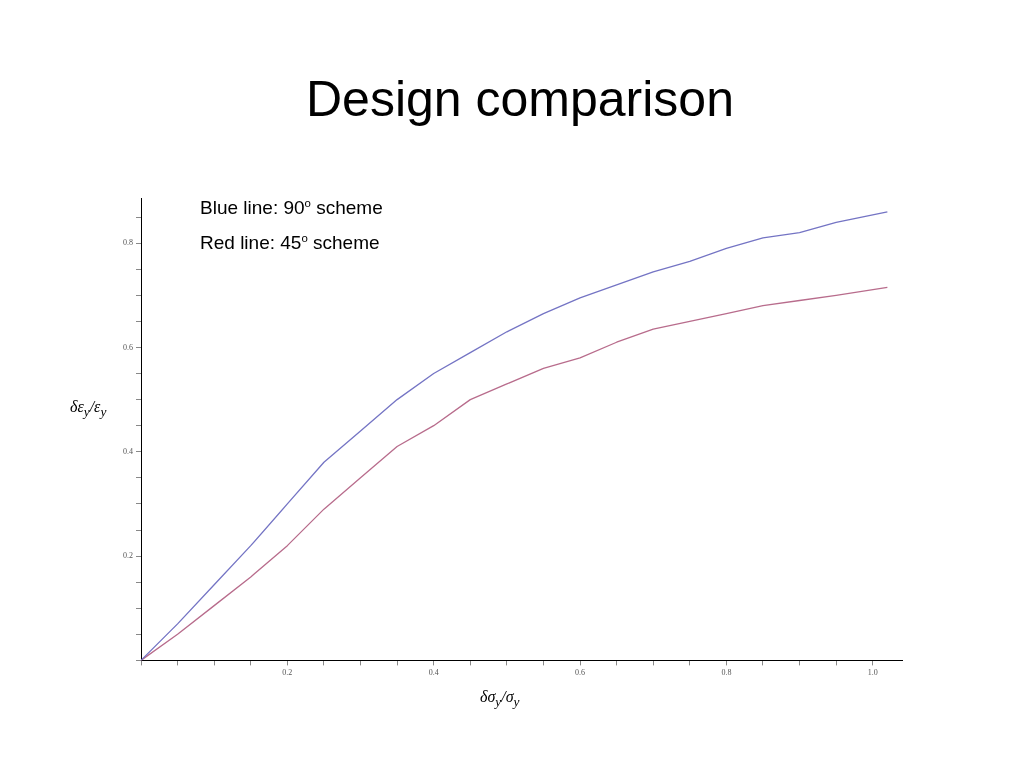 The image size is (1024, 768). What do you see at coordinates (872, 673) in the screenshot?
I see `x-tick-label: 1.0` at bounding box center [872, 673].